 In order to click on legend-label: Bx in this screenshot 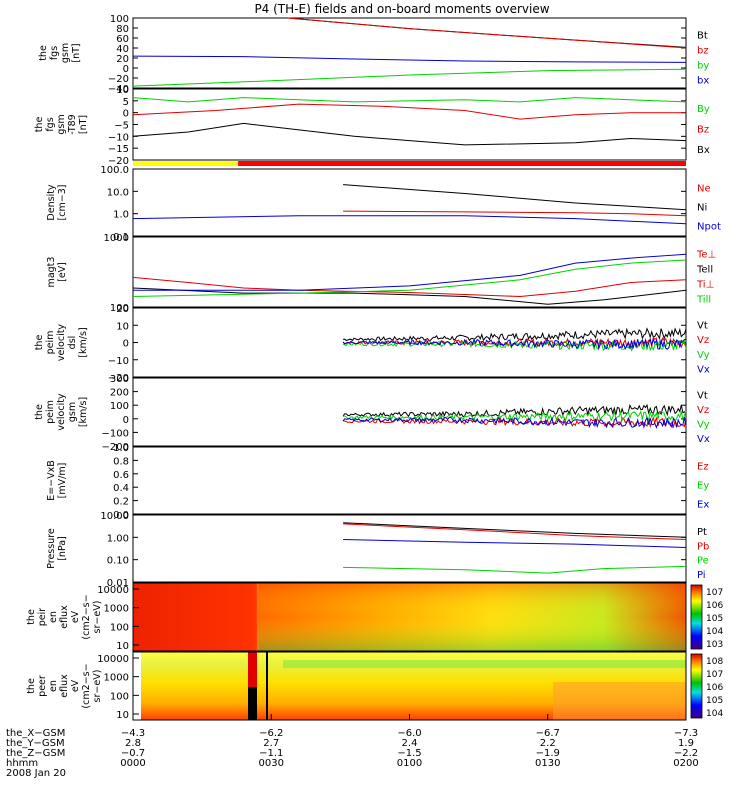, I will do `click(703, 150)`.